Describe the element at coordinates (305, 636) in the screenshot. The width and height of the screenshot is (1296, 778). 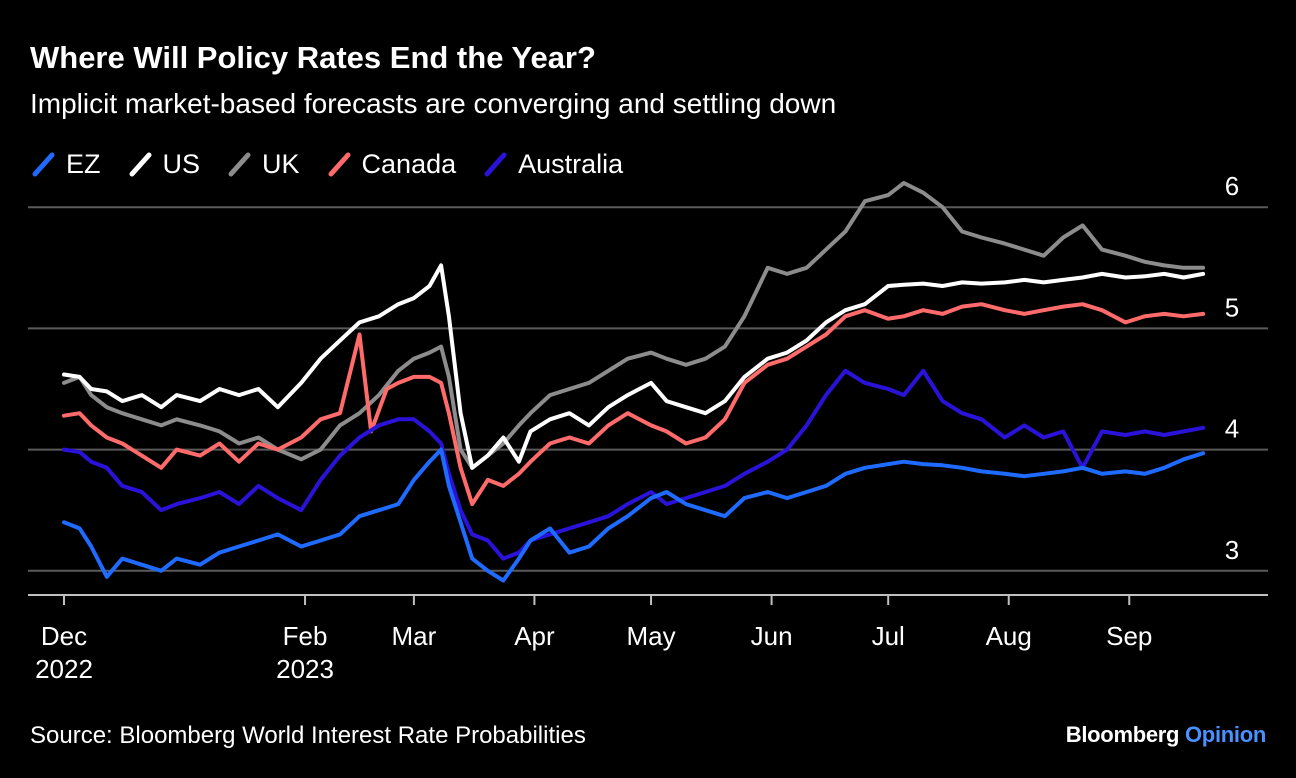
I see `x-tick-label: Feb` at that location.